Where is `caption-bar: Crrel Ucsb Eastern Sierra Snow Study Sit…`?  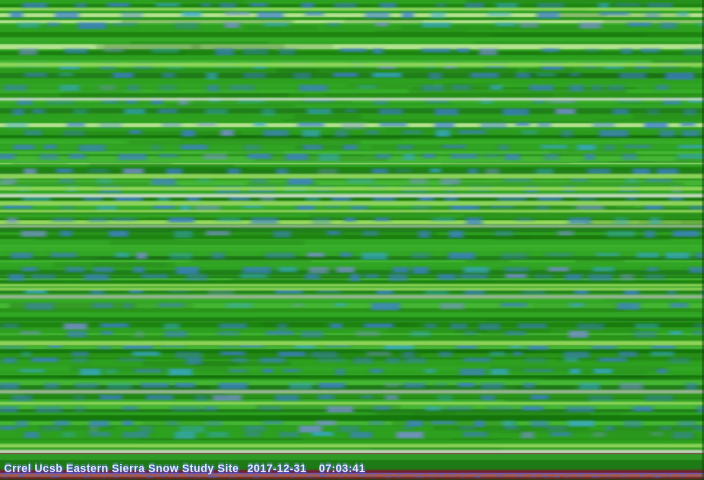
caption-bar: Crrel Ucsb Eastern Sierra Snow Study Sit… is located at coordinates (184, 469).